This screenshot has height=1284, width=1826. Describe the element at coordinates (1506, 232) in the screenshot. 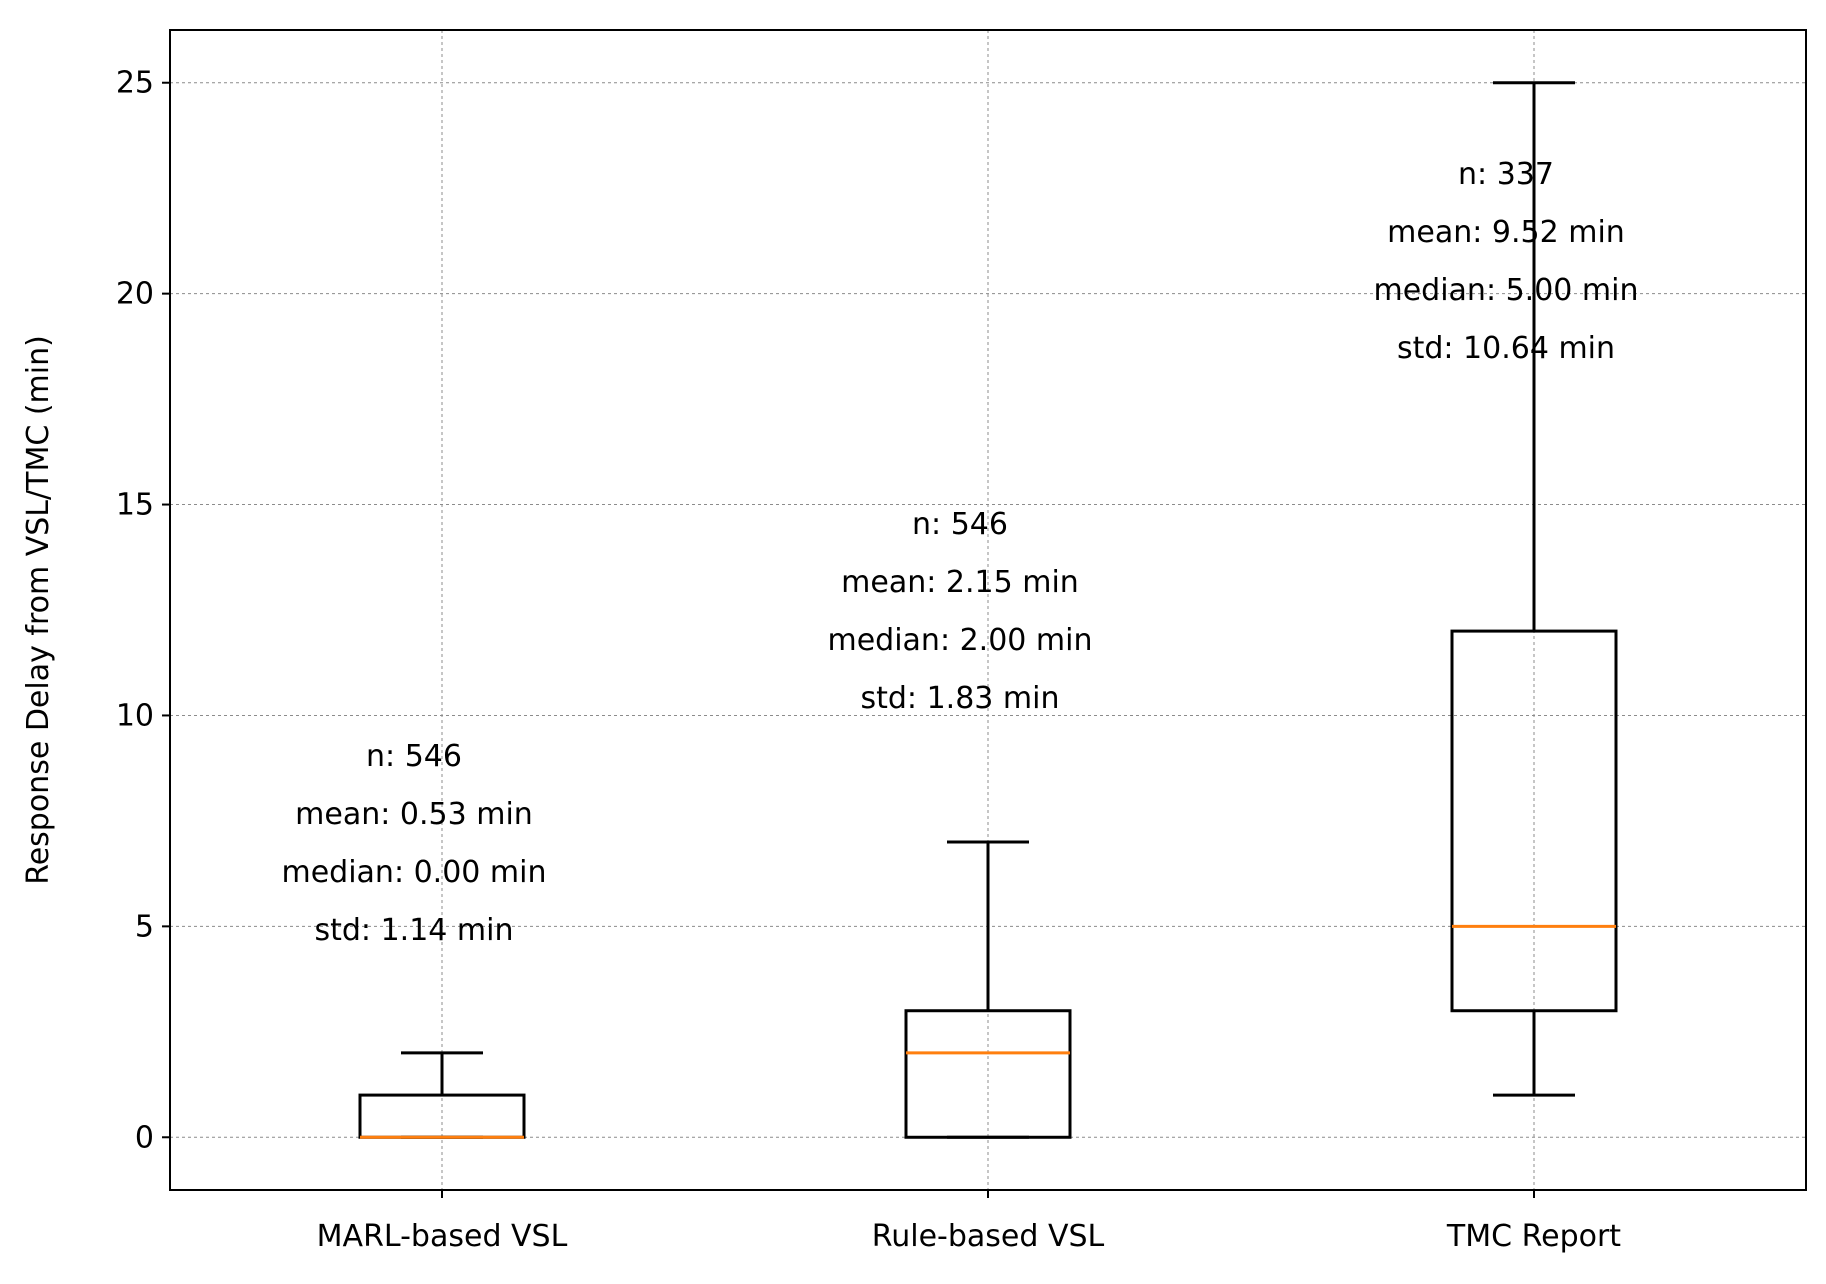

I see `annotation-line: mean: 9.52 min` at that location.